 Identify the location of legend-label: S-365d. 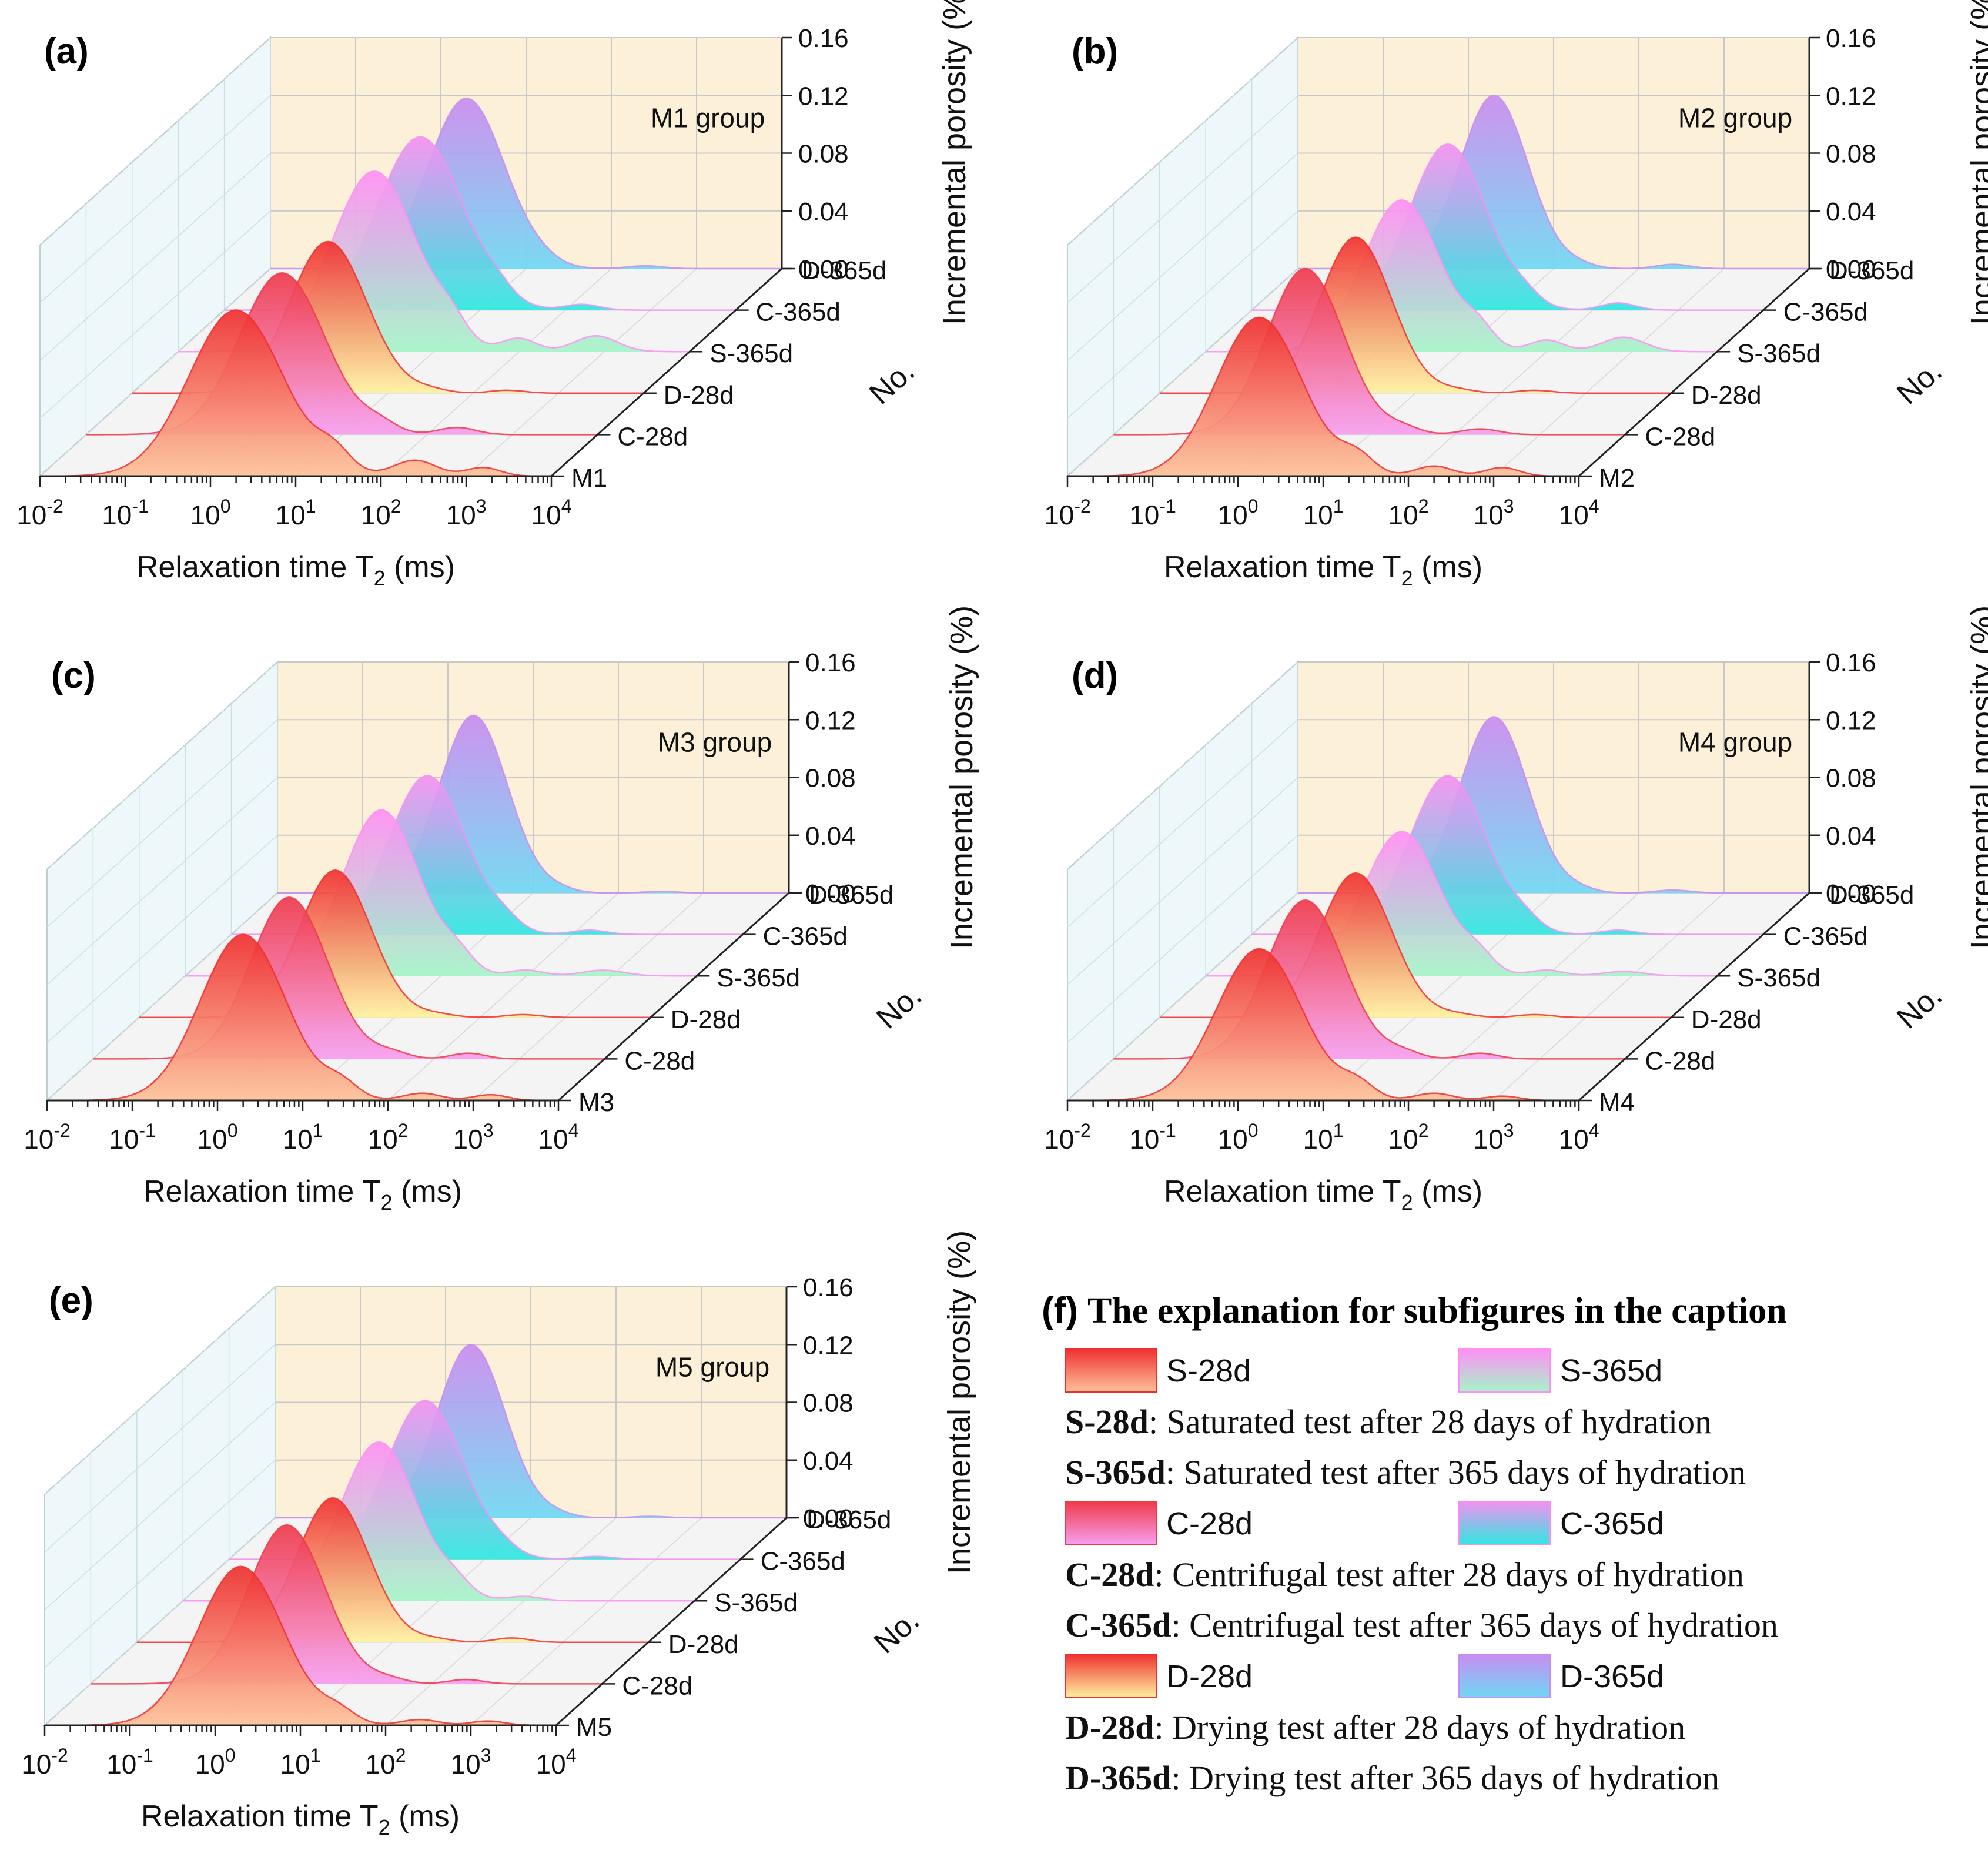
(1611, 1370).